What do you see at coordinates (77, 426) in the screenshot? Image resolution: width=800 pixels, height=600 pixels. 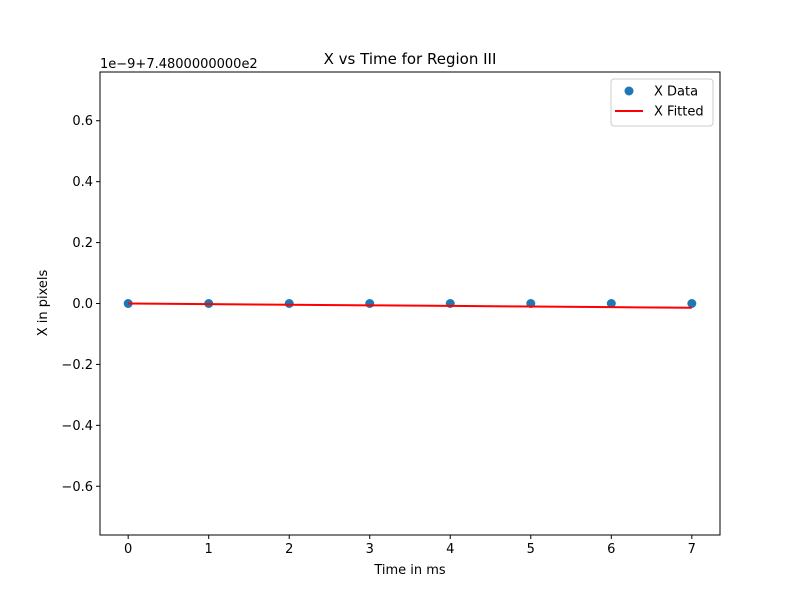 I see `y-tick-label: −0.4` at bounding box center [77, 426].